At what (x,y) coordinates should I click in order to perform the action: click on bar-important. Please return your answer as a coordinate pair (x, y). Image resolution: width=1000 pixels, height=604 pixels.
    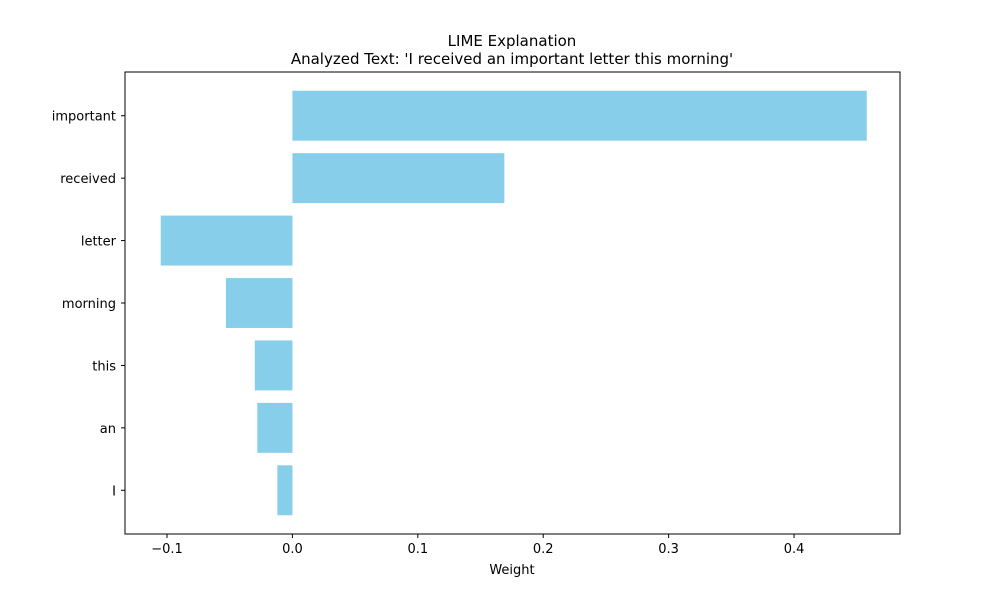
    Looking at the image, I should click on (579, 115).